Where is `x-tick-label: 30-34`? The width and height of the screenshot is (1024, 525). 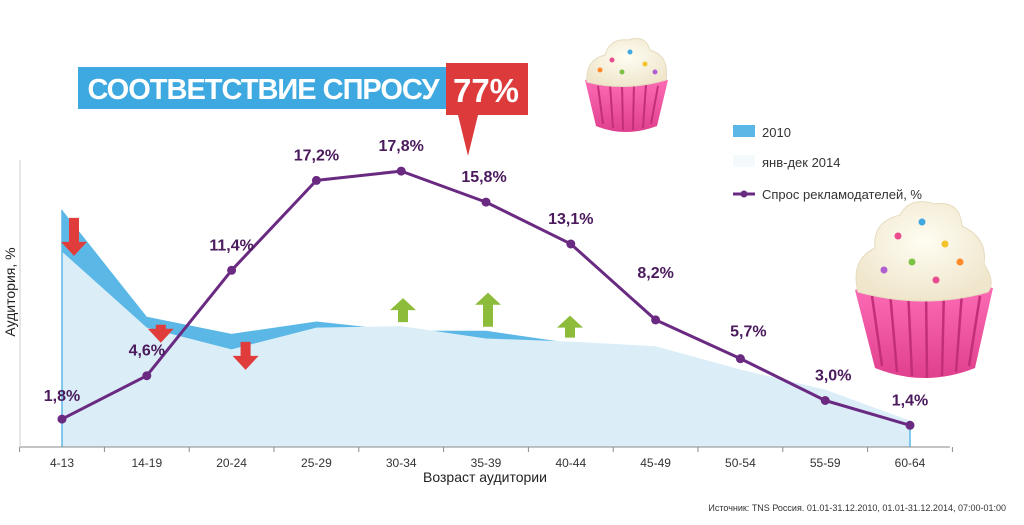 x-tick-label: 30-34 is located at coordinates (401, 463).